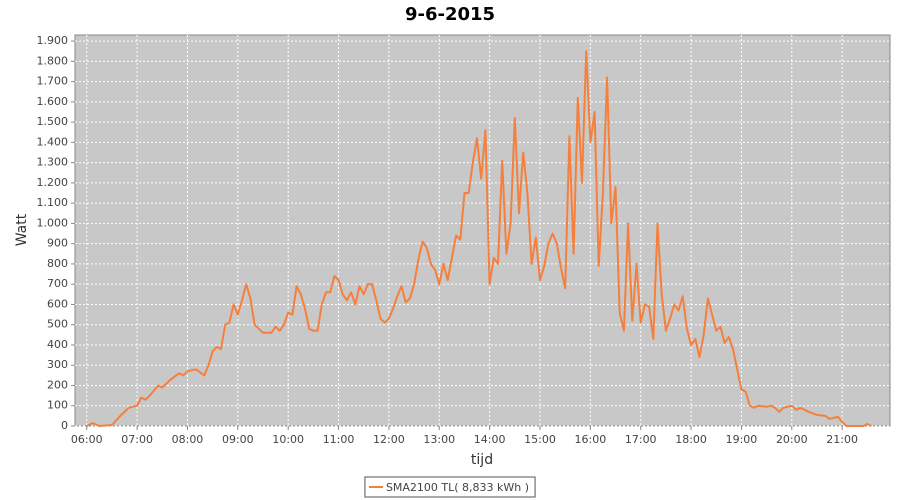 The width and height of the screenshot is (900, 500). I want to click on x-tick-label: 09:00, so click(238, 439).